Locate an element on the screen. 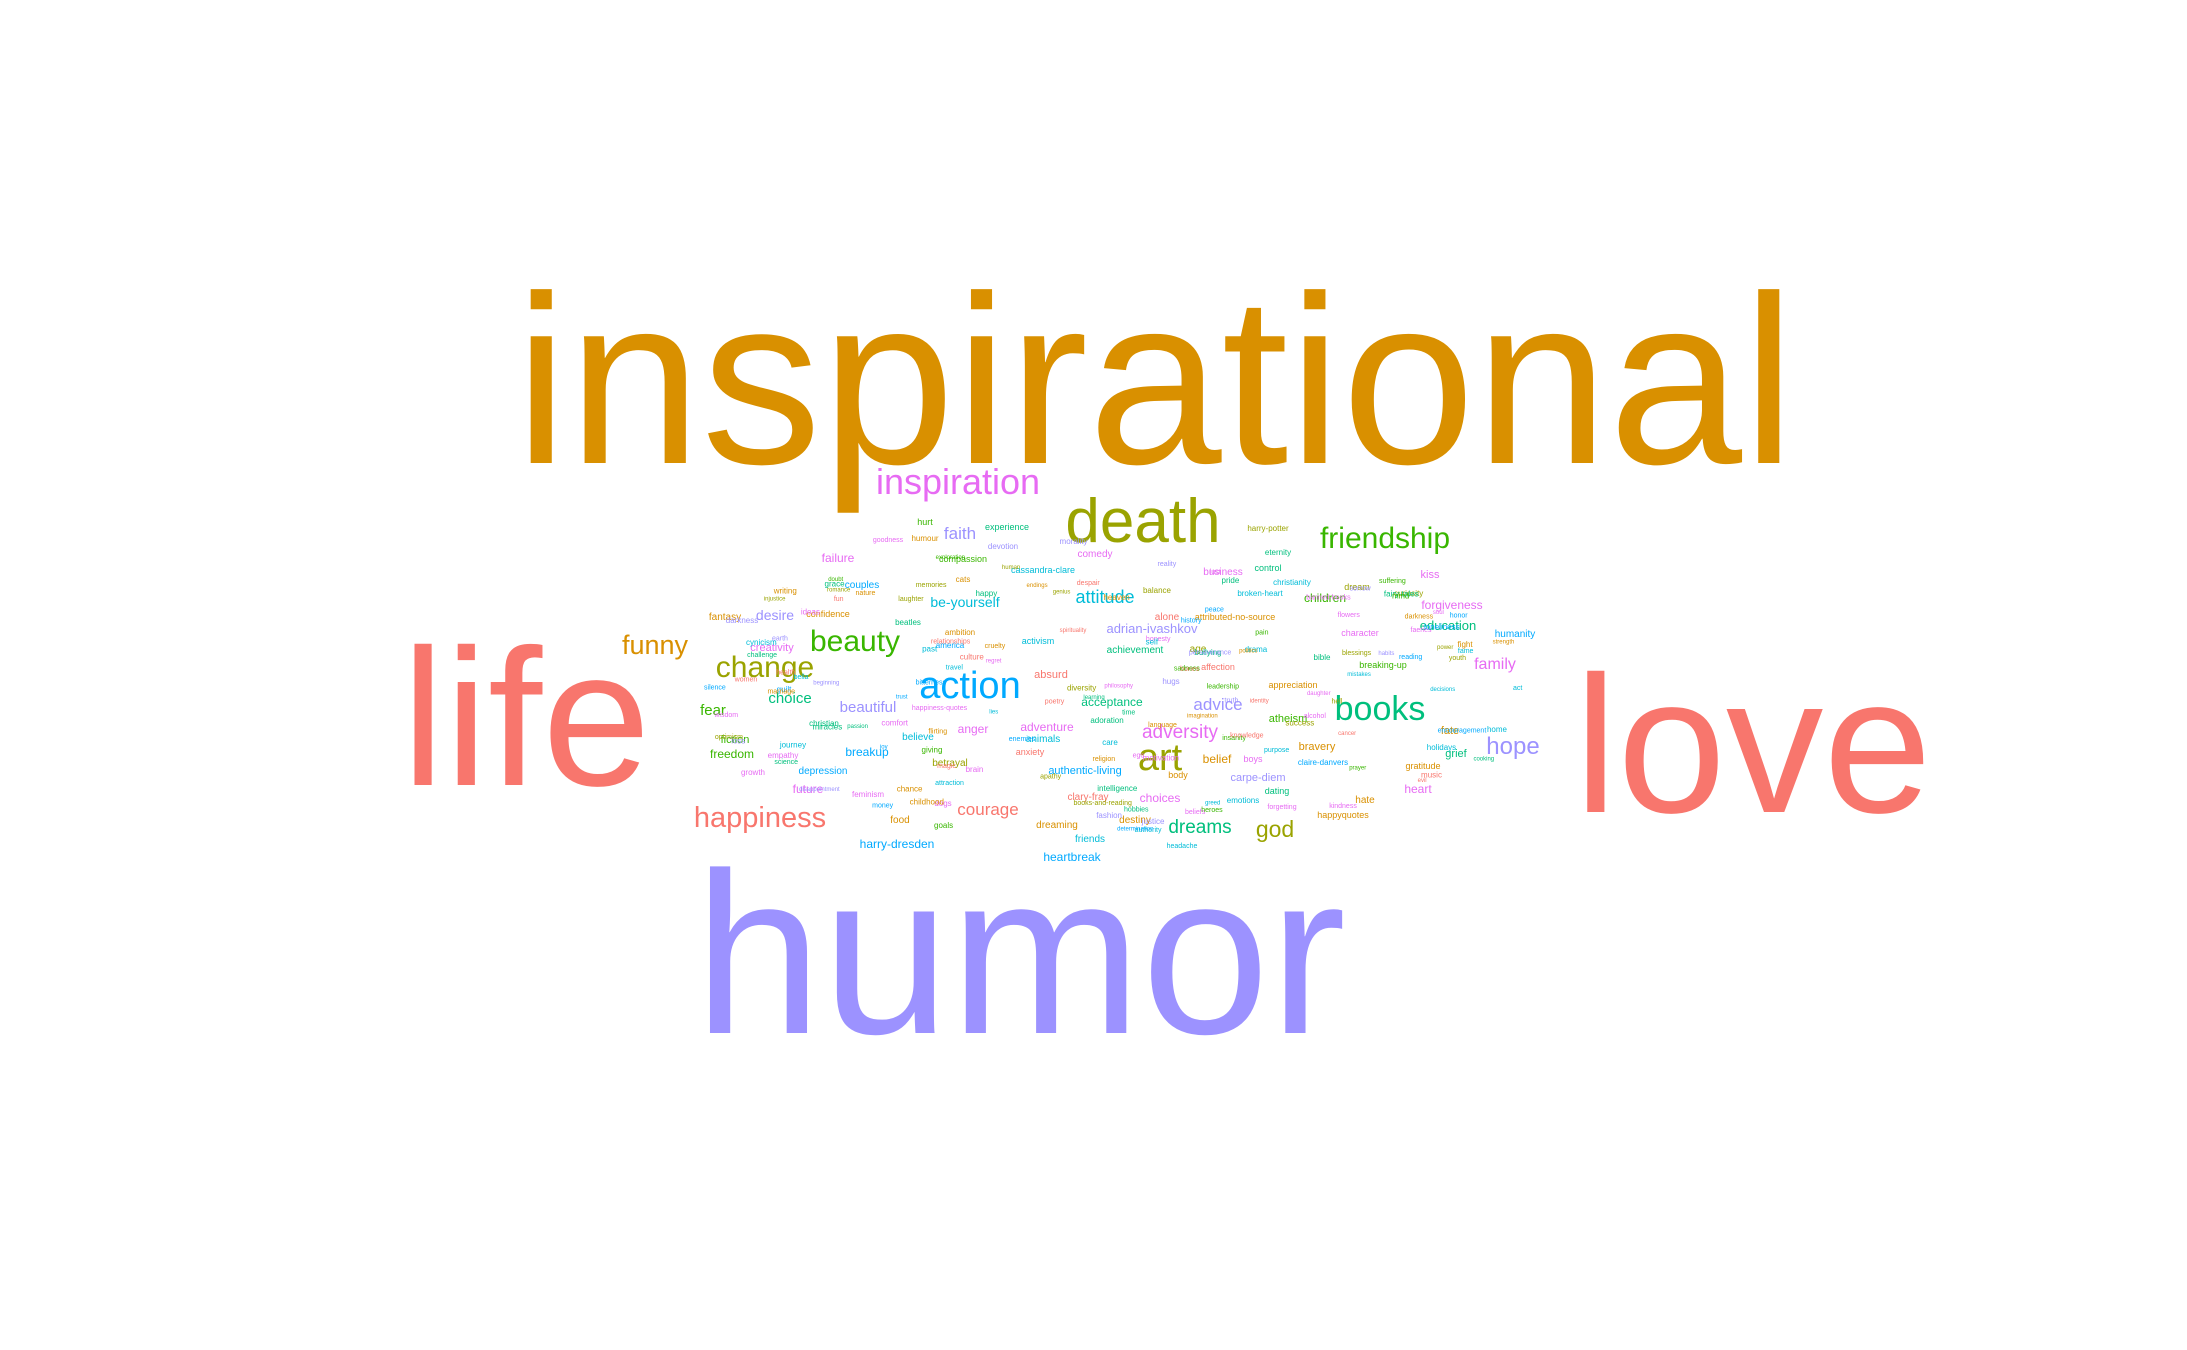 This screenshot has height=1350, width=2187. word-wisdom-249: wisdom is located at coordinates (725, 715).